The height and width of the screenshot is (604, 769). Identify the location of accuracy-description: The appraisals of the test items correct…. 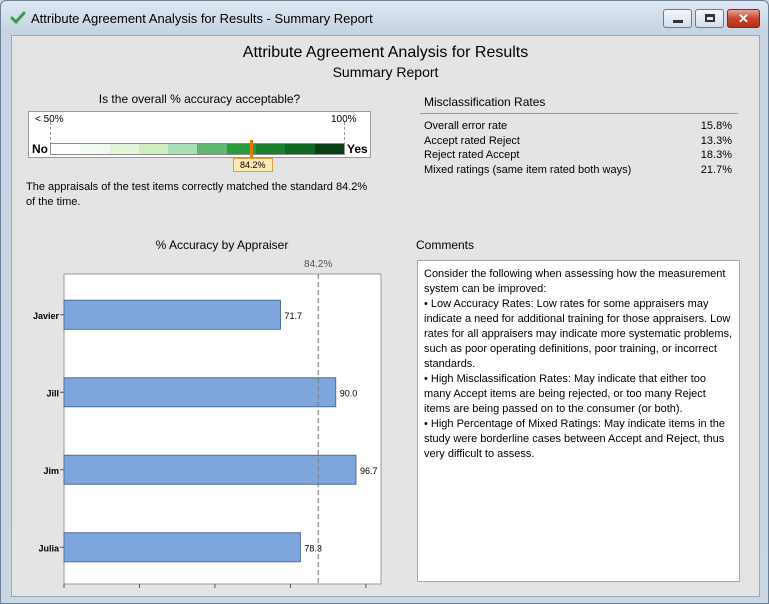
(197, 194).